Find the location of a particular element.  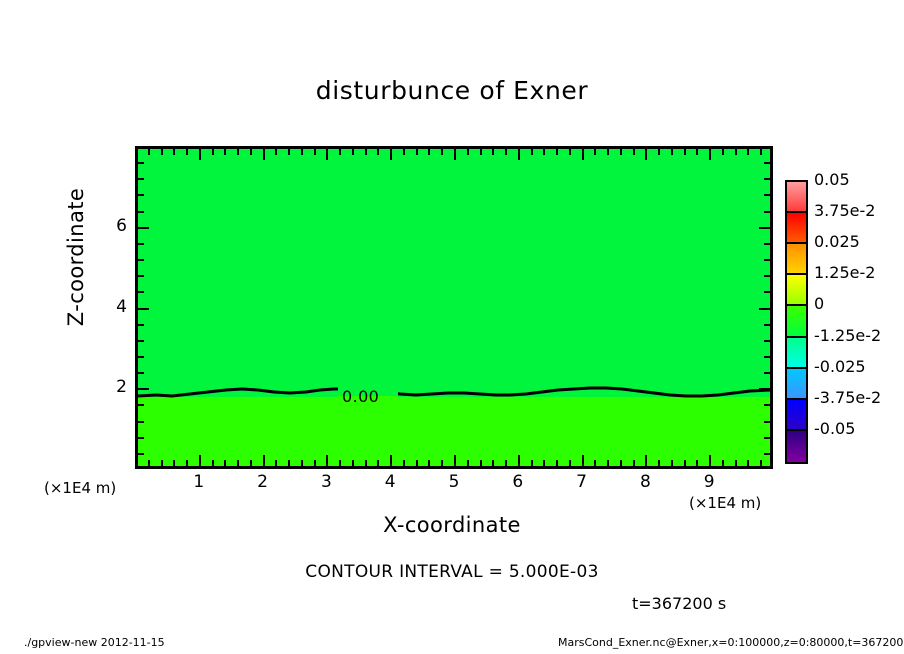

colorbar-label: -0.025 is located at coordinates (840, 366).